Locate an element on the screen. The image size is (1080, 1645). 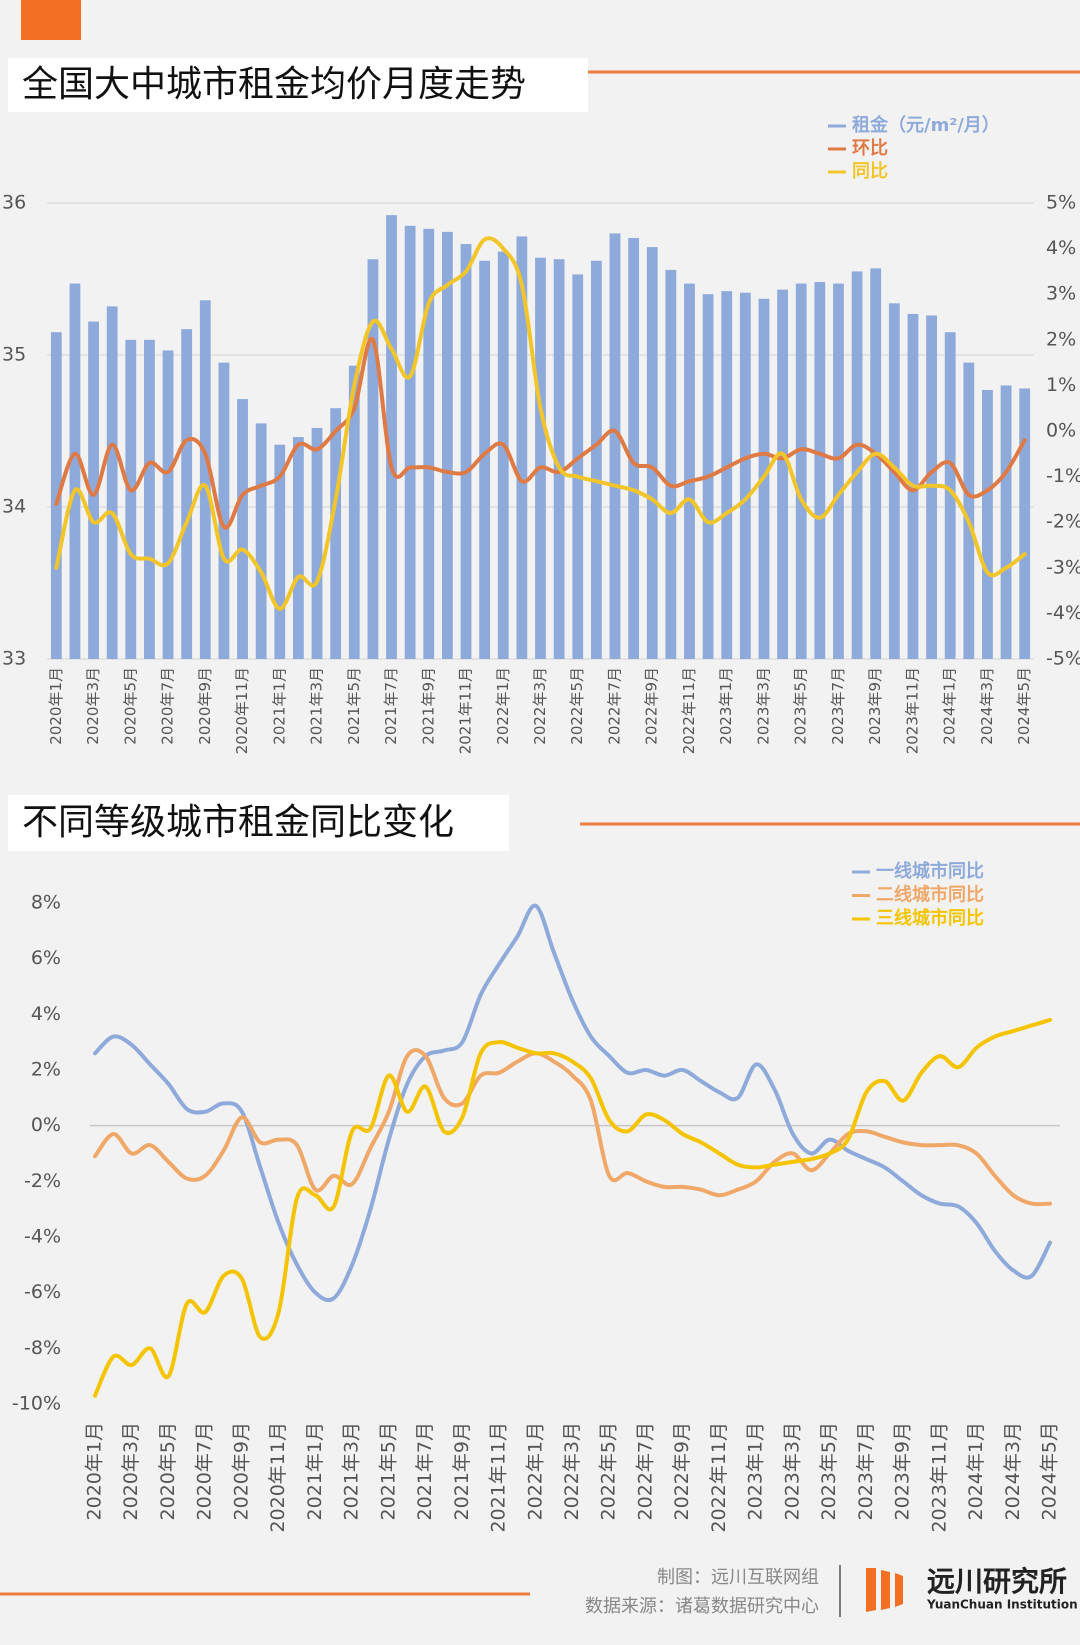
x-tick-label: 2020年9月 is located at coordinates (205, 706).